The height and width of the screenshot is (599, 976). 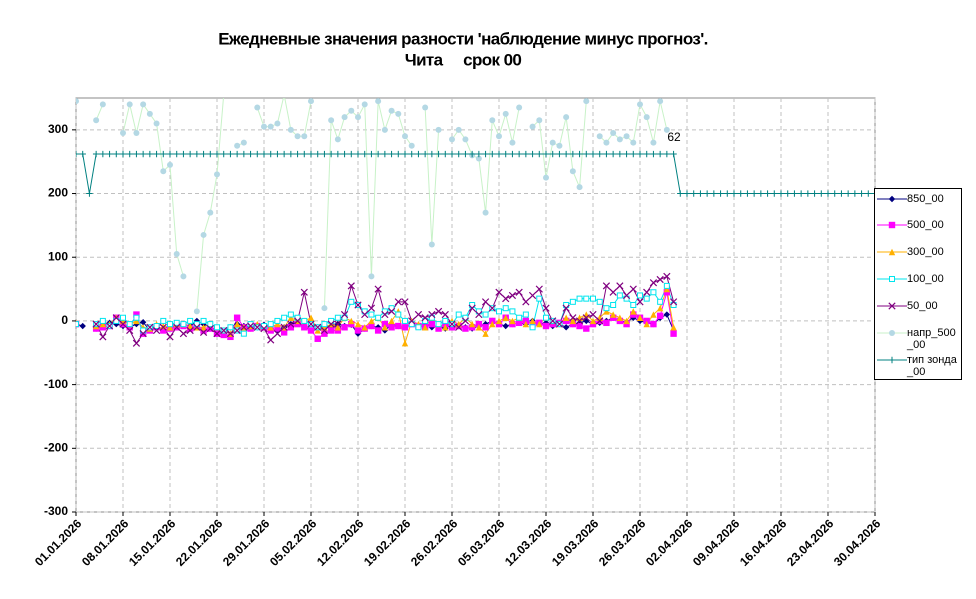 I want to click on y-tick-label: -100, so click(x=56, y=384).